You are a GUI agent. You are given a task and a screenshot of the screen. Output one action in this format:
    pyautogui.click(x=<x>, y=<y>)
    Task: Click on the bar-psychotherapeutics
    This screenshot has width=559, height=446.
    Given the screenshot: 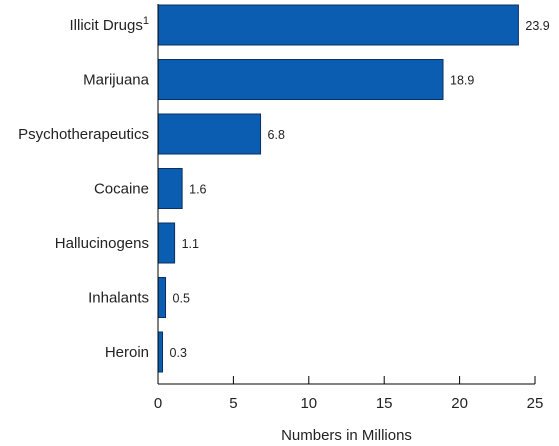 What is the action you would take?
    pyautogui.click(x=209, y=134)
    